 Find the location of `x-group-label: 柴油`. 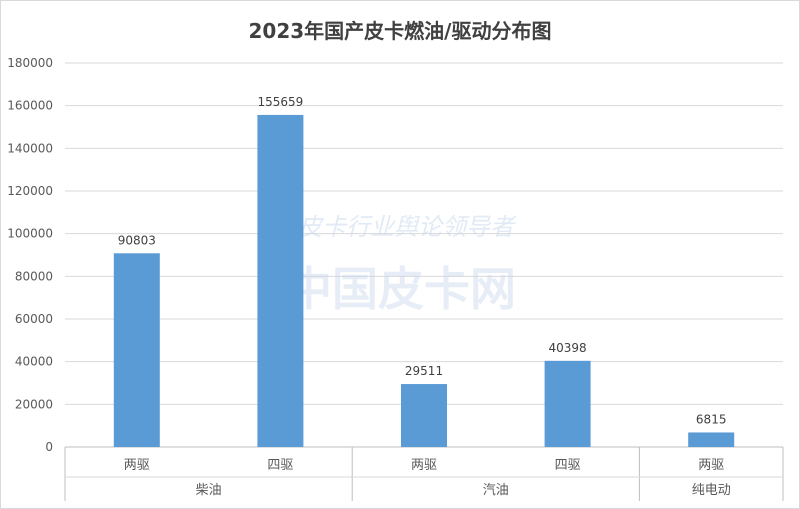

x-group-label: 柴油 is located at coordinates (209, 490).